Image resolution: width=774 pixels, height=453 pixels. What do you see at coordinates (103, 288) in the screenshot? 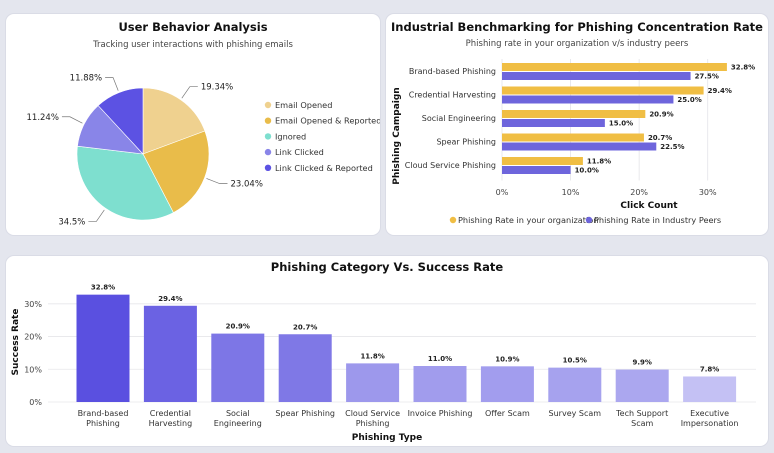
I see `success-data-label: 32.8%` at bounding box center [103, 288].